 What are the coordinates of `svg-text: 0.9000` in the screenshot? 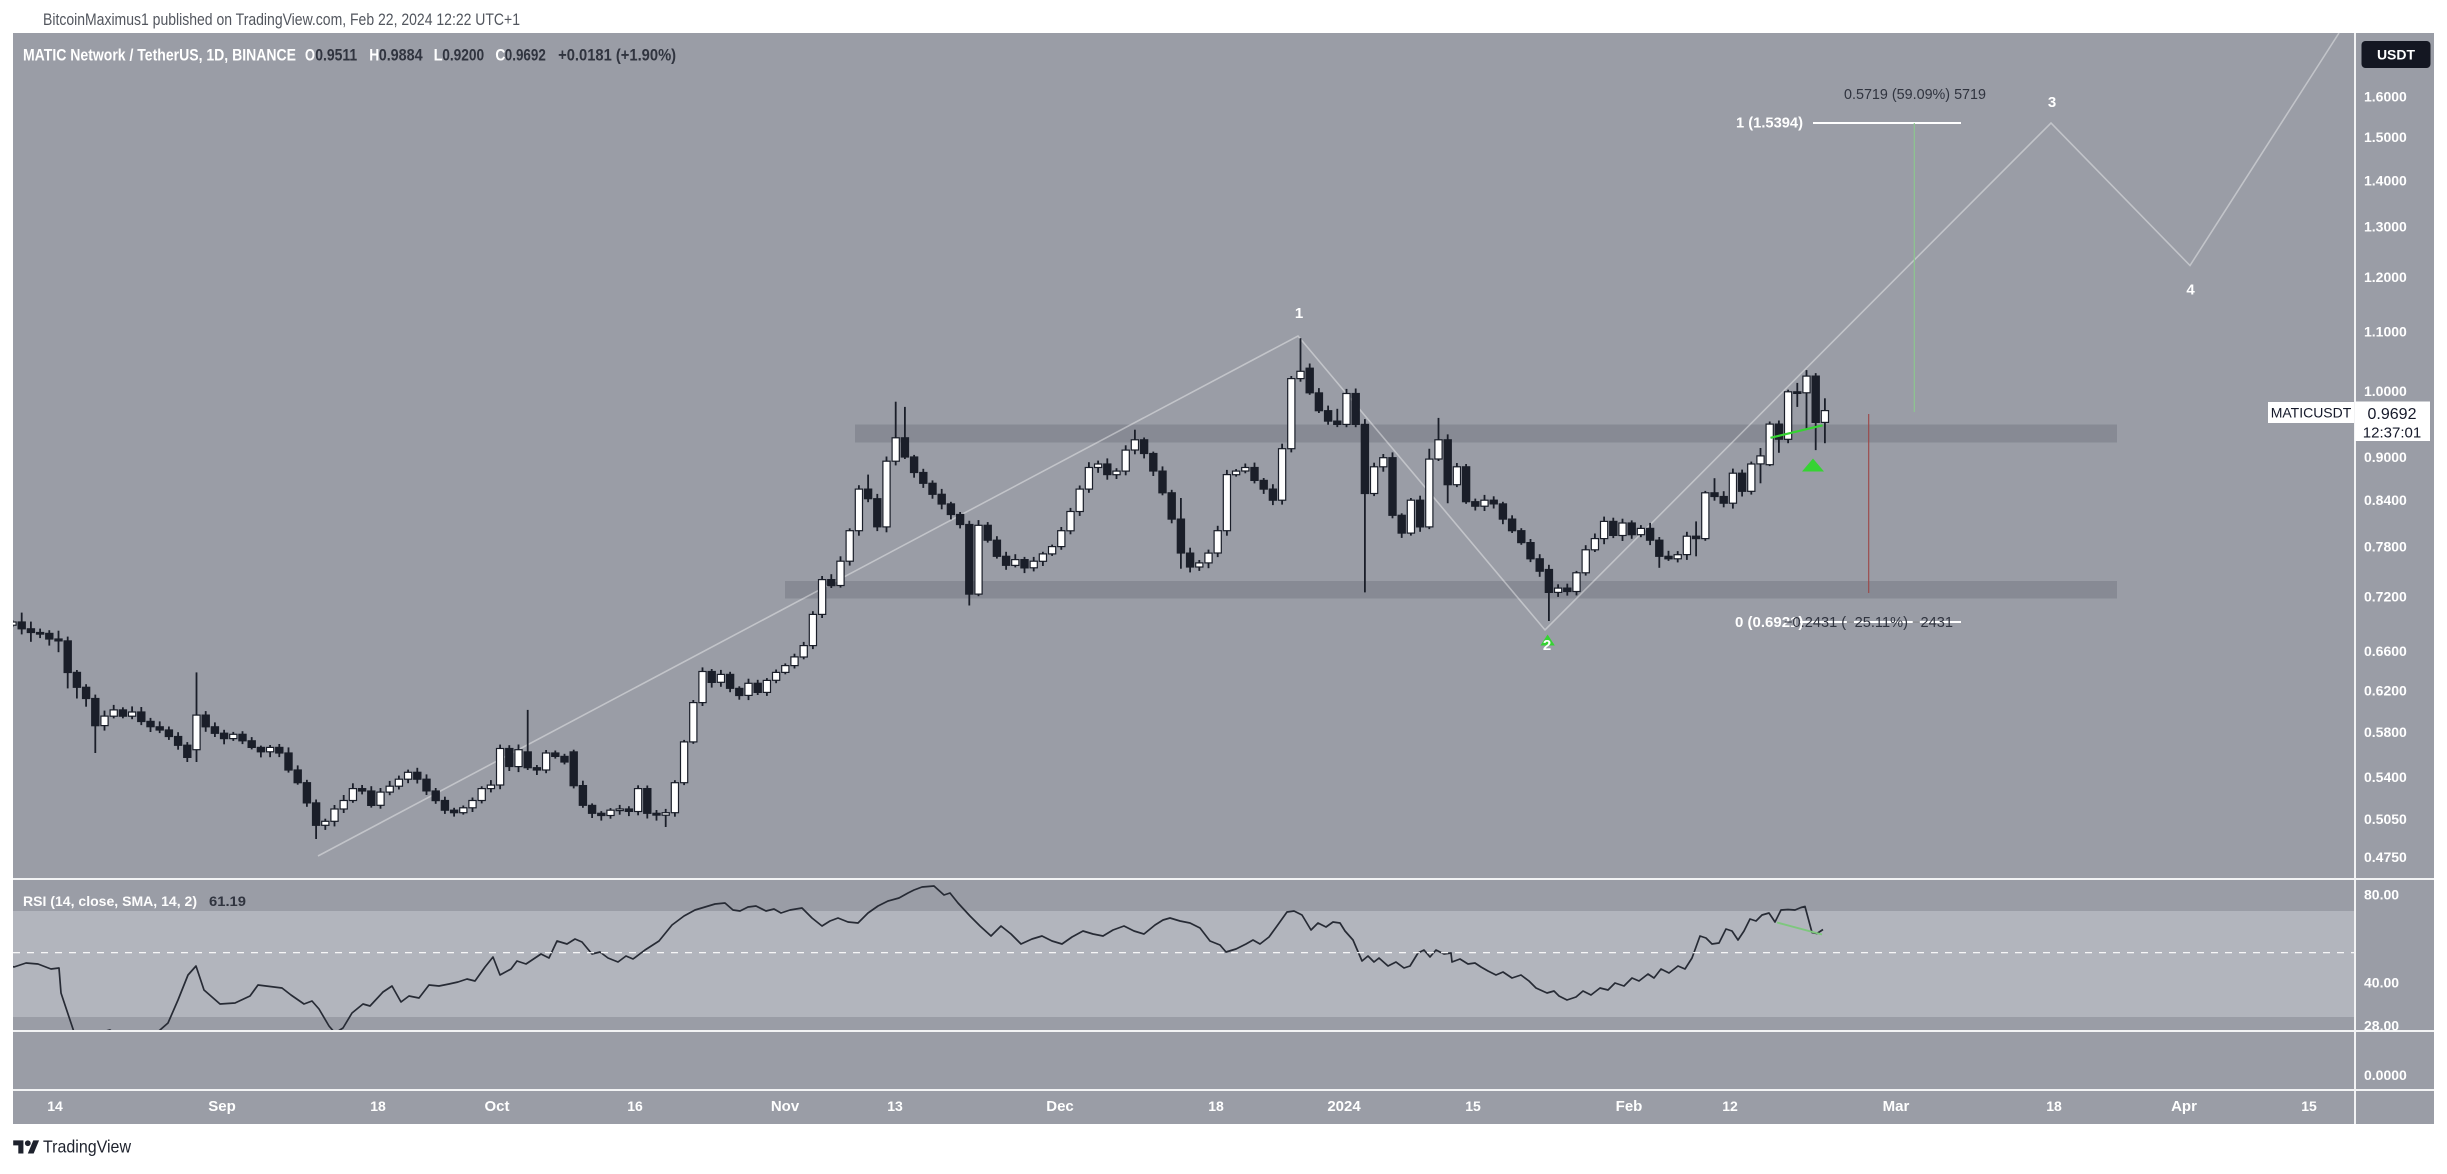 It's located at (2385, 457).